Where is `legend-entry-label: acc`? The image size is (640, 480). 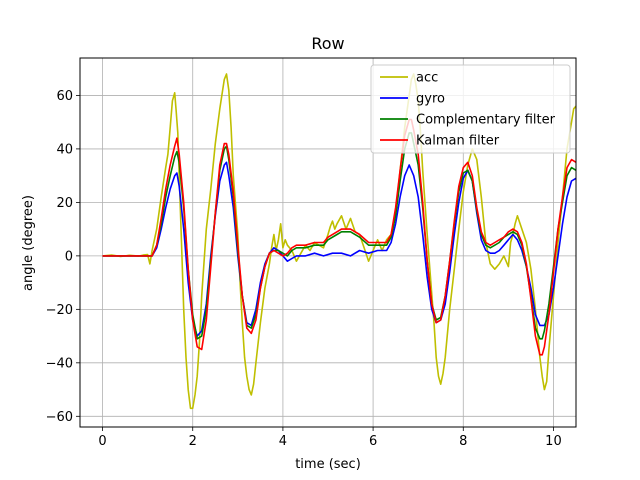
legend-entry-label: acc is located at coordinates (427, 78).